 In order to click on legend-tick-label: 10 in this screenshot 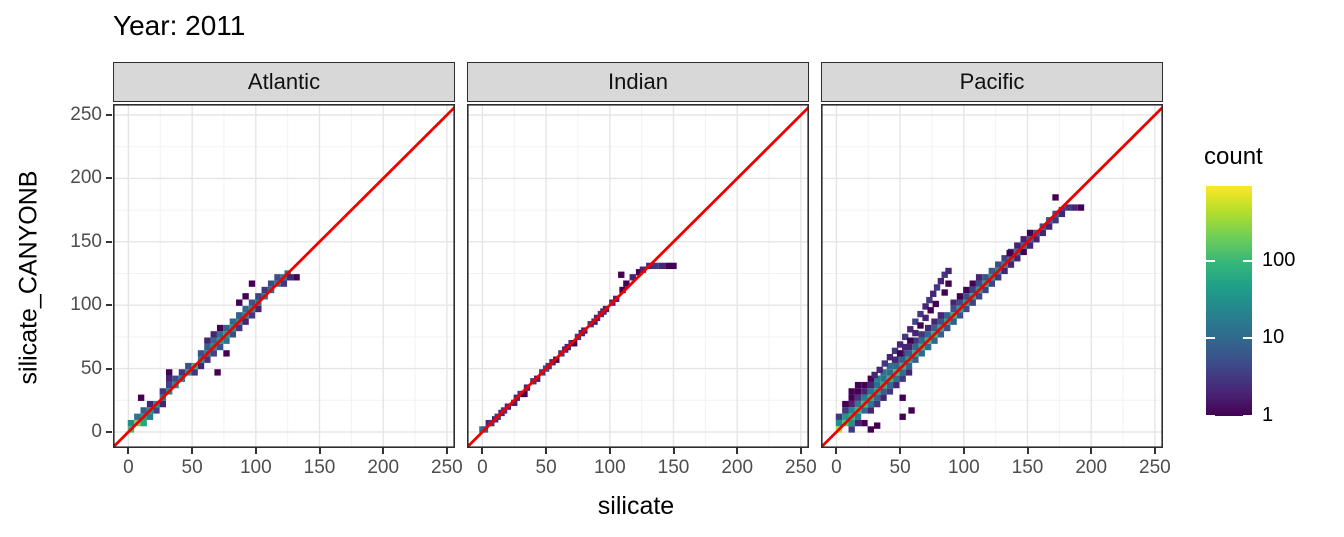, I will do `click(1273, 337)`.